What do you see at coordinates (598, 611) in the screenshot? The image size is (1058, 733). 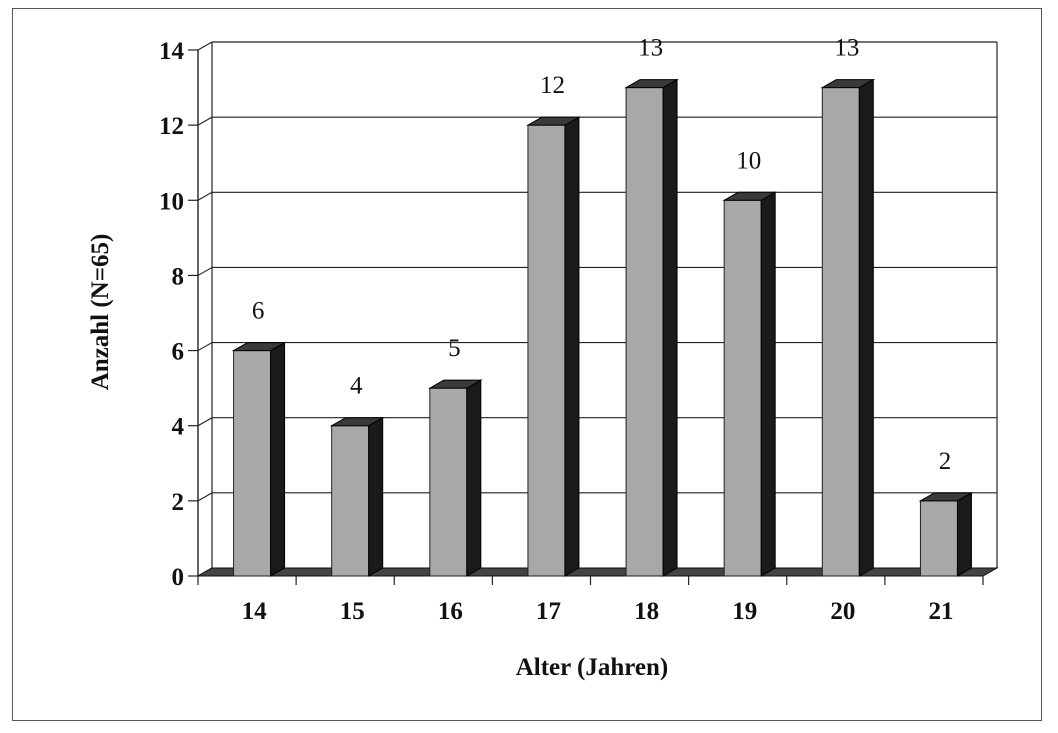 I see `x-tick-labels: 14 15 16 17 18 19 20 21` at bounding box center [598, 611].